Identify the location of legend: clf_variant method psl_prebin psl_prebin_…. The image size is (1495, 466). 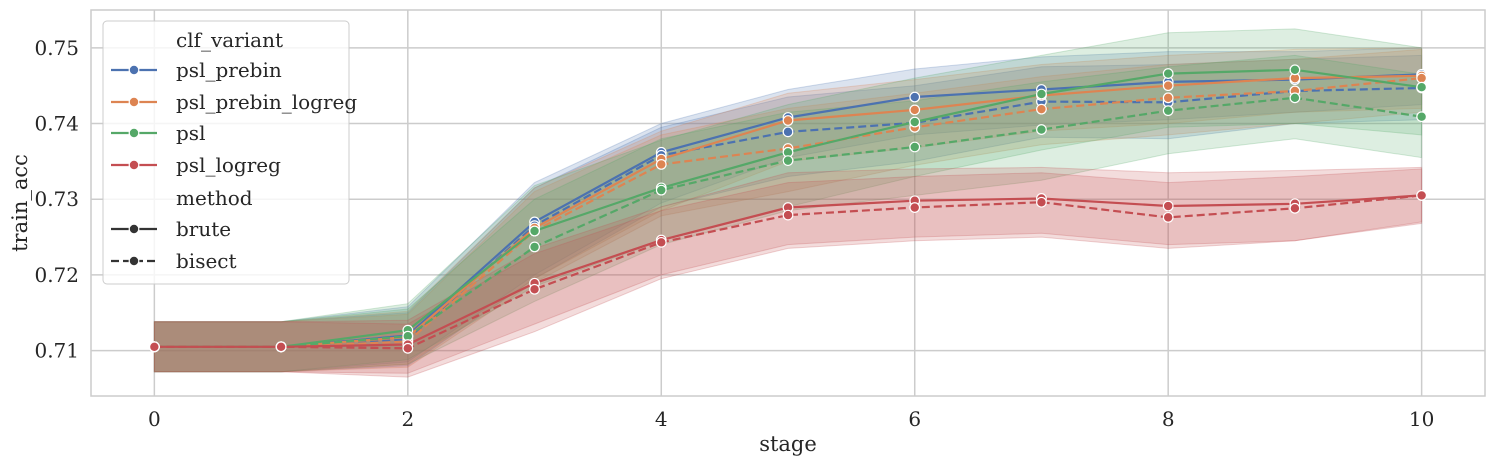
(229, 152).